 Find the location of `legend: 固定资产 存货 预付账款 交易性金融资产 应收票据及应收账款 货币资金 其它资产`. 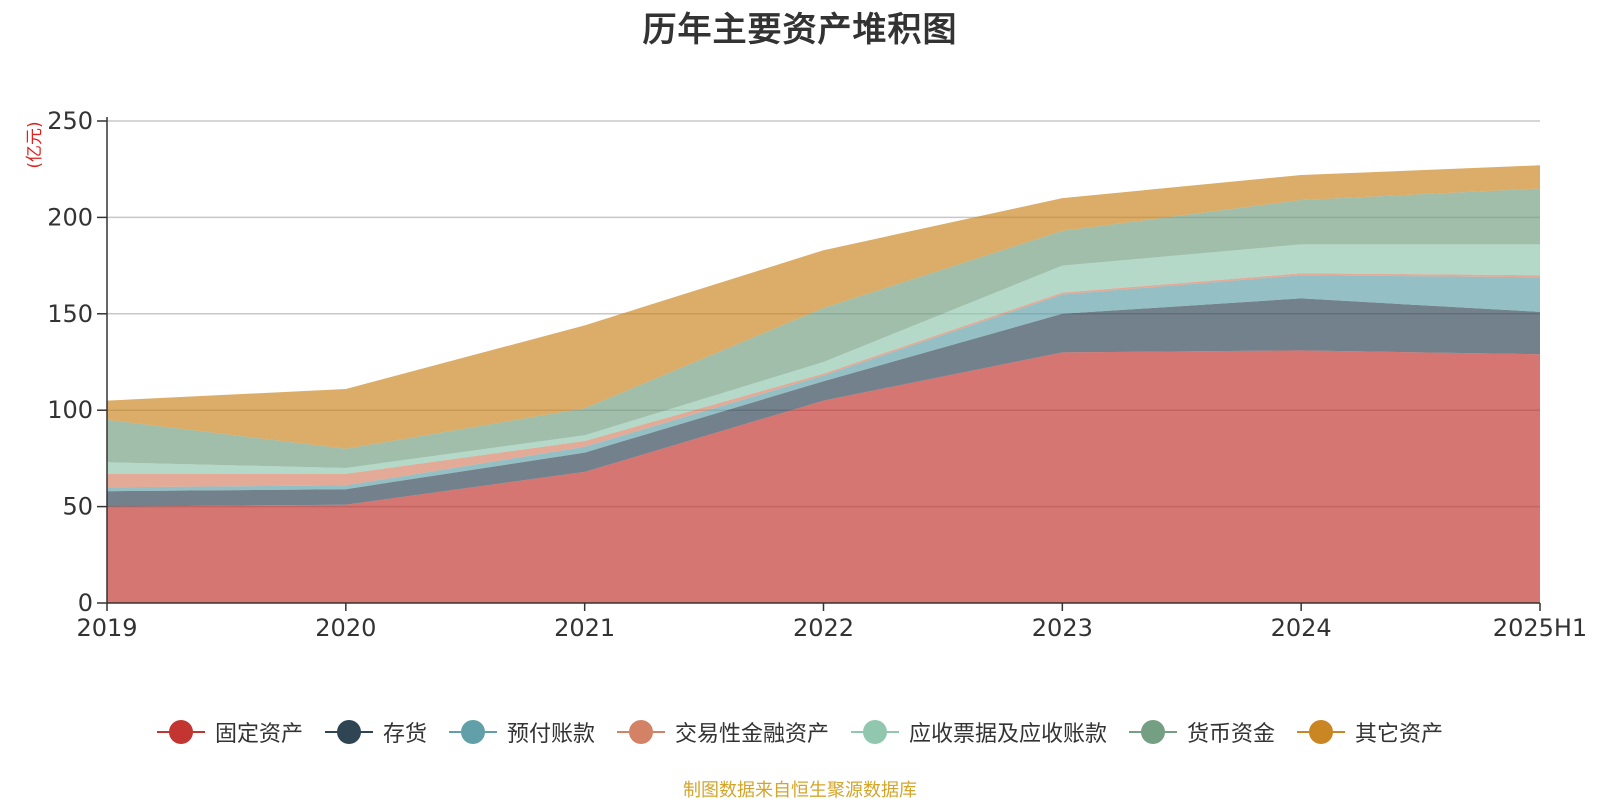

legend: 固定资产 存货 预付账款 交易性金融资产 应收票据及应收账款 货币资金 其它资产 is located at coordinates (800, 732).